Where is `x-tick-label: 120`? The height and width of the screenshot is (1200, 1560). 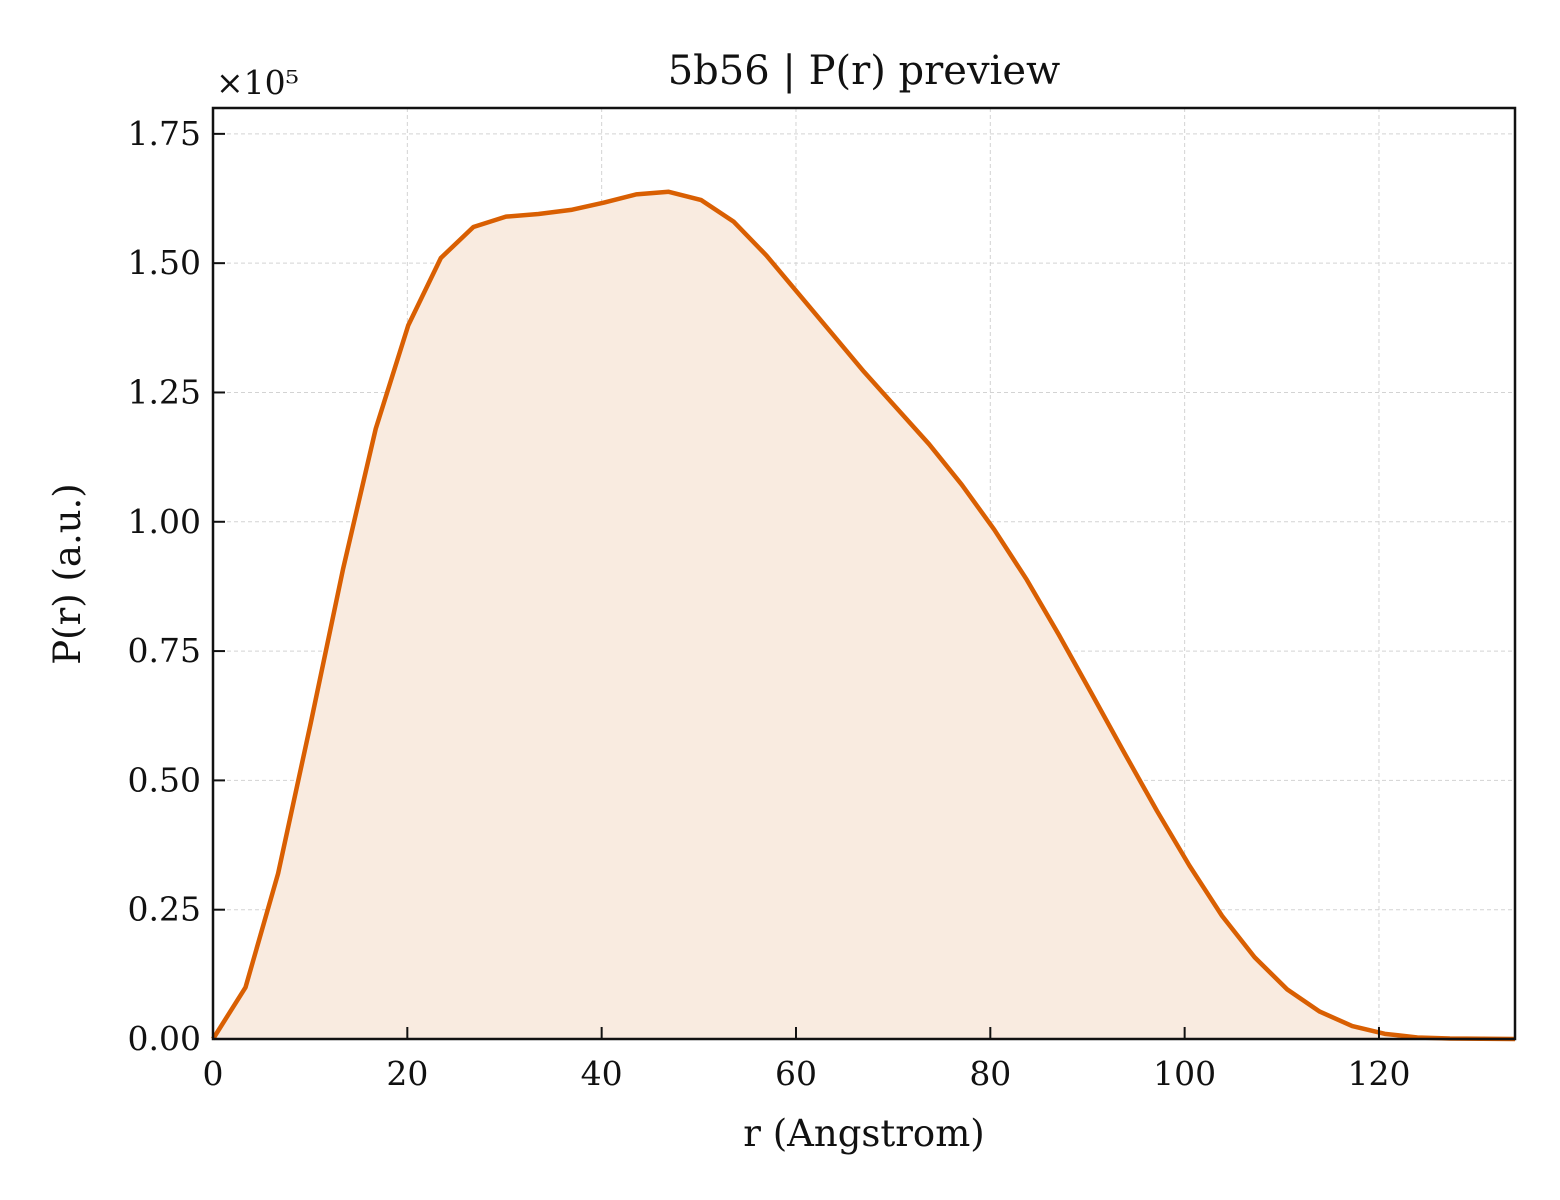 x-tick-label: 120 is located at coordinates (1378, 1073).